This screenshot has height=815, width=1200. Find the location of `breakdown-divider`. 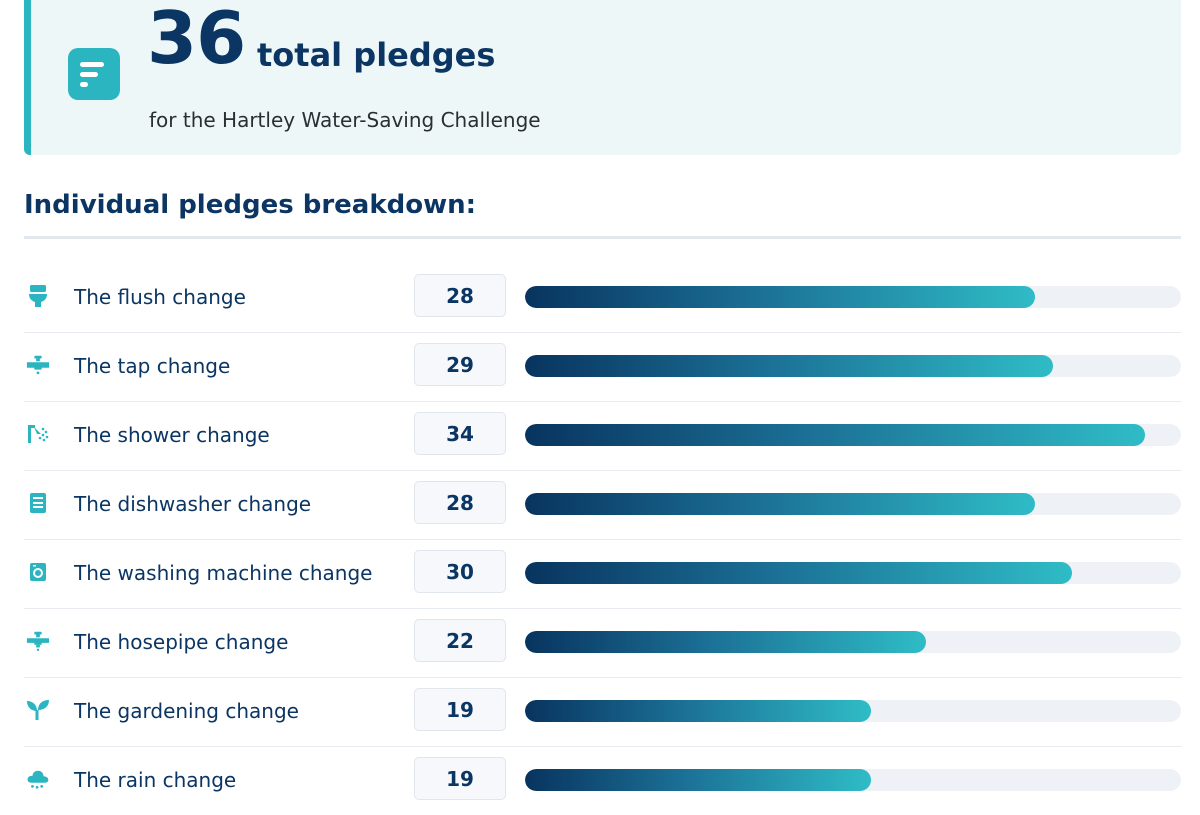

breakdown-divider is located at coordinates (602, 237).